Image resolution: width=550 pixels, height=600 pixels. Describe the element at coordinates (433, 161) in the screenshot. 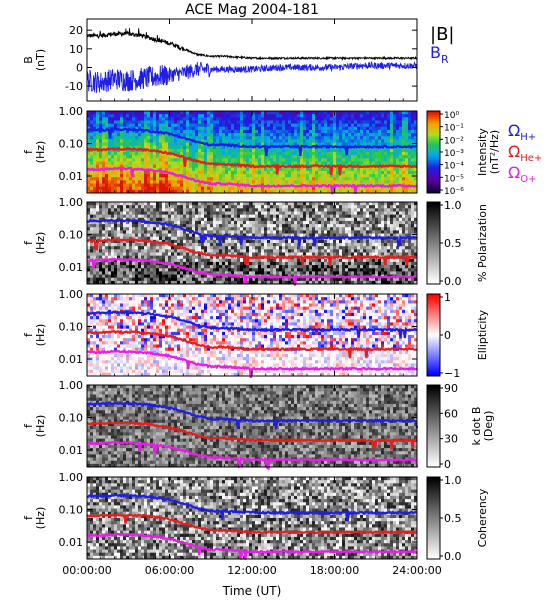

I see `colorbar-cell` at that location.